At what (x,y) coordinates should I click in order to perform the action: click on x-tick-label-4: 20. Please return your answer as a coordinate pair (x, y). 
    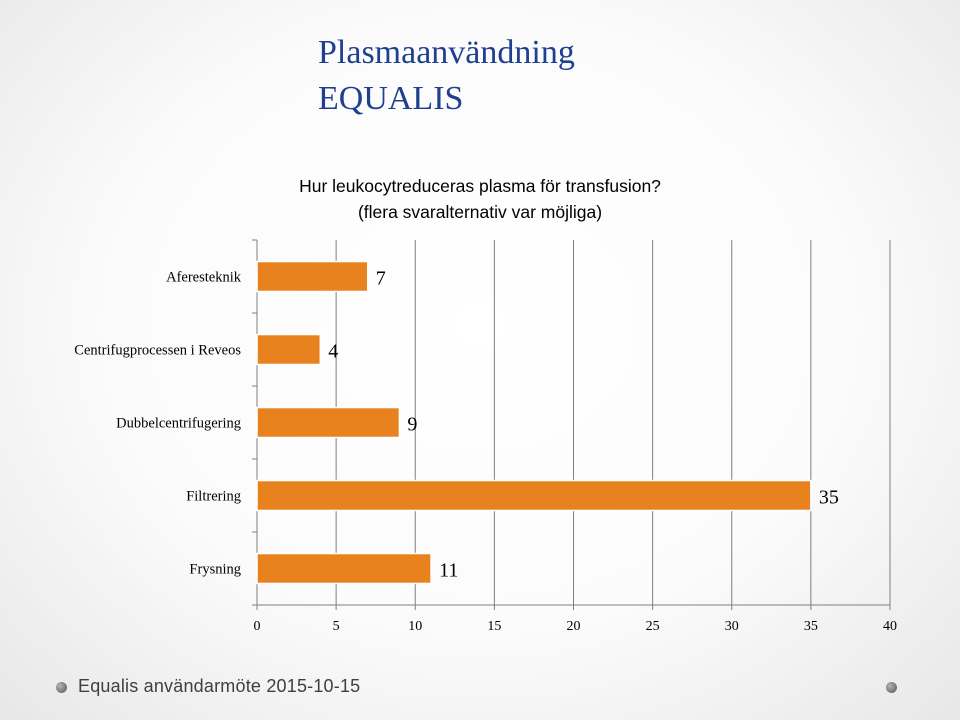
    Looking at the image, I should click on (574, 626).